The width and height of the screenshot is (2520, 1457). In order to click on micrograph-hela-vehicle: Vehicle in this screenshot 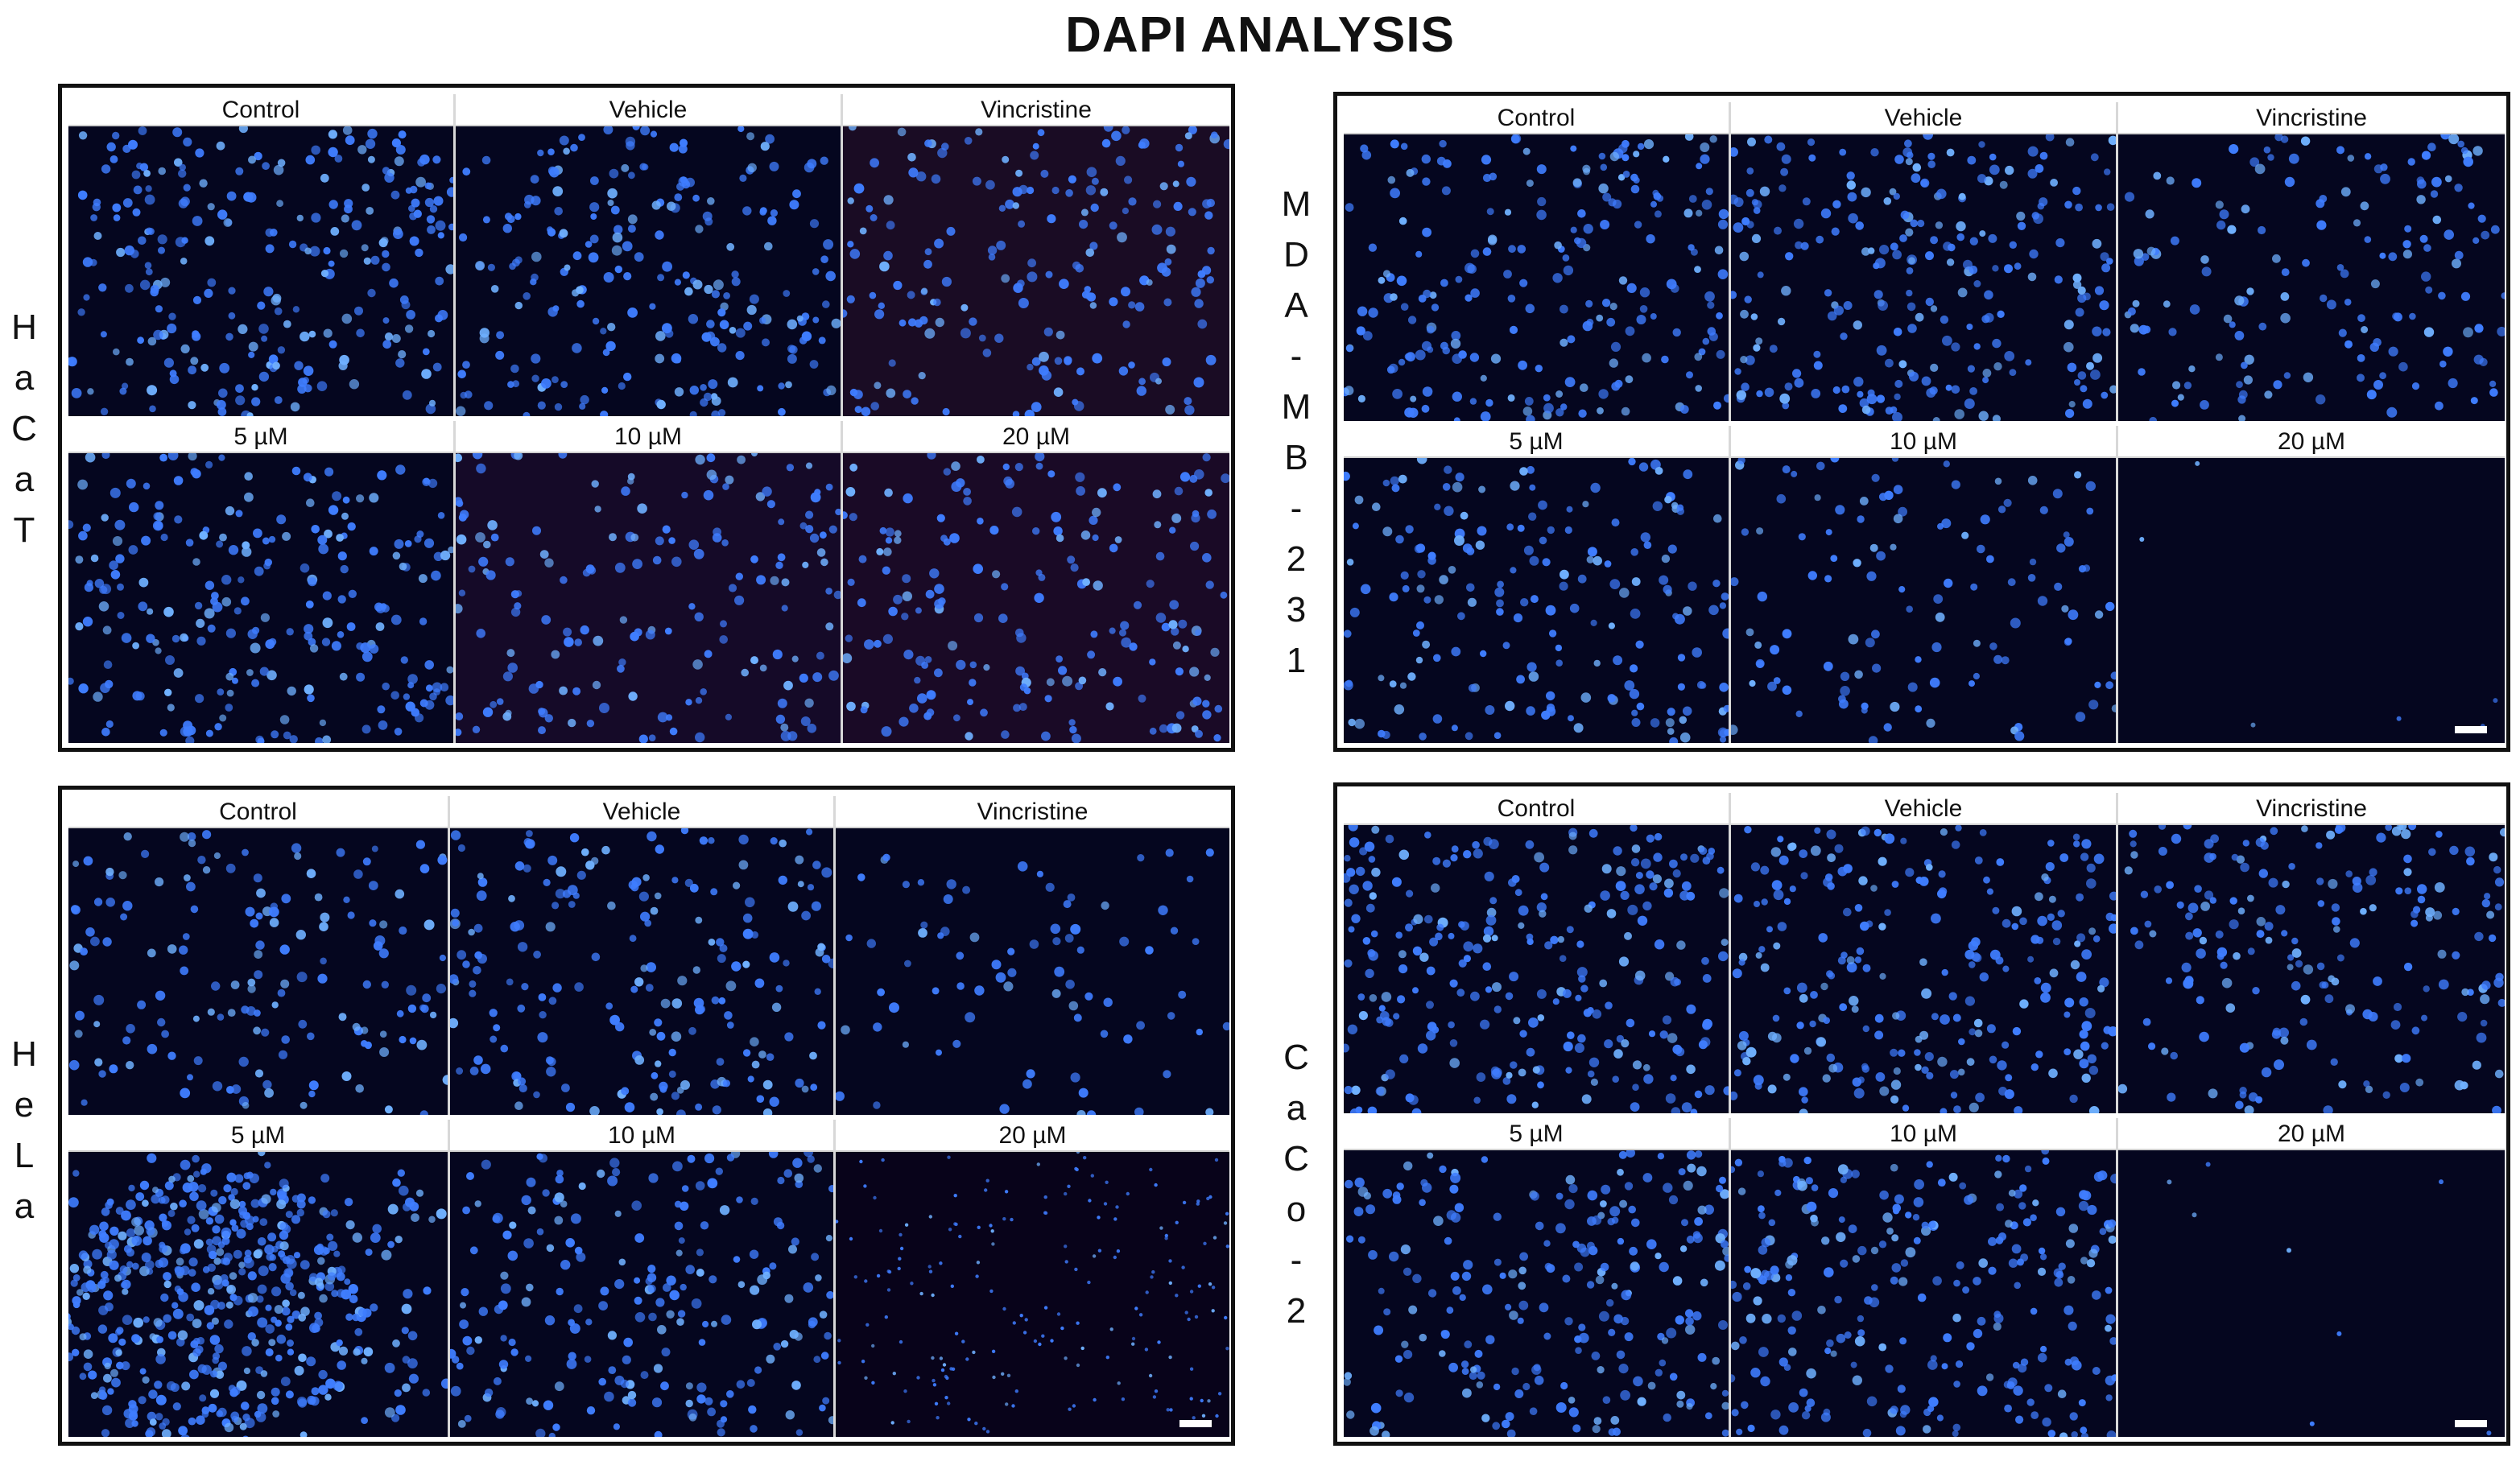, I will do `click(643, 956)`.